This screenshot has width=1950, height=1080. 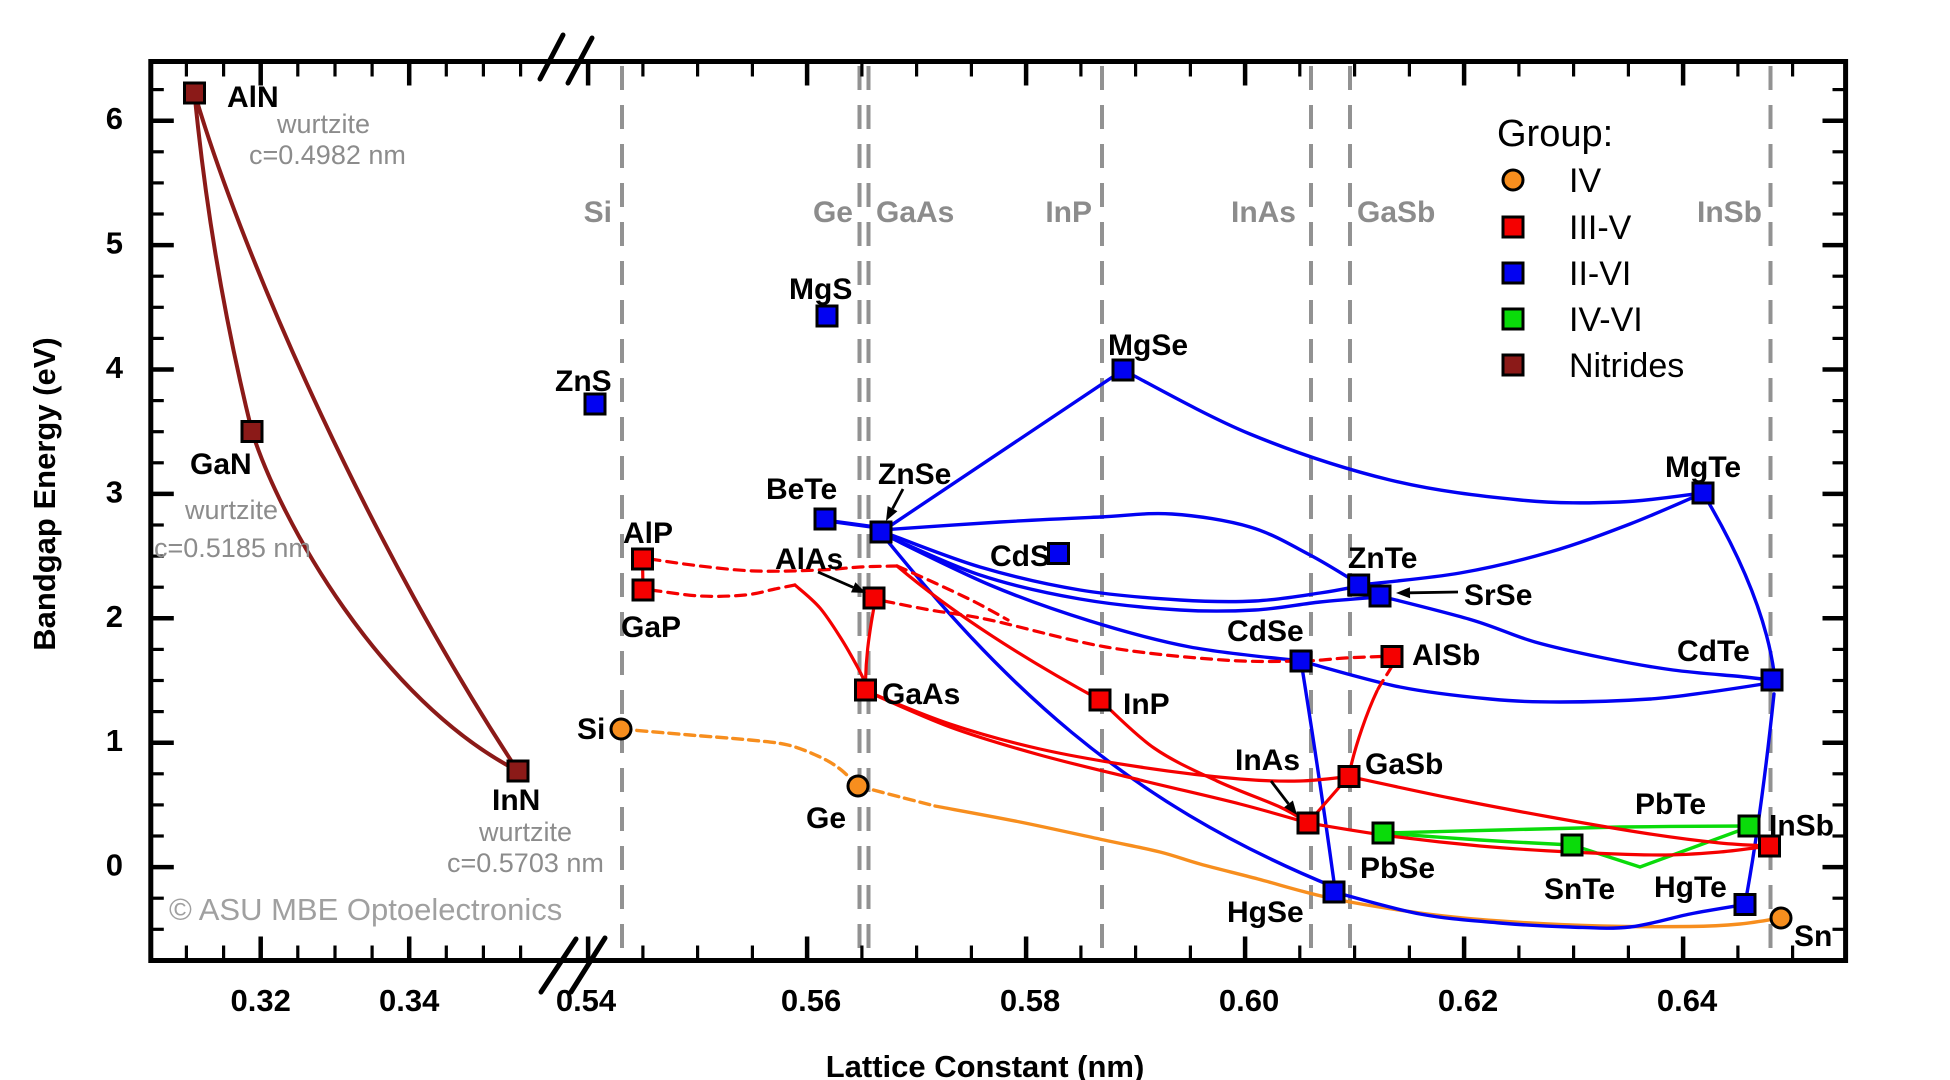 What do you see at coordinates (1249, 1000) in the screenshot?
I see `svg-text: 0.60` at bounding box center [1249, 1000].